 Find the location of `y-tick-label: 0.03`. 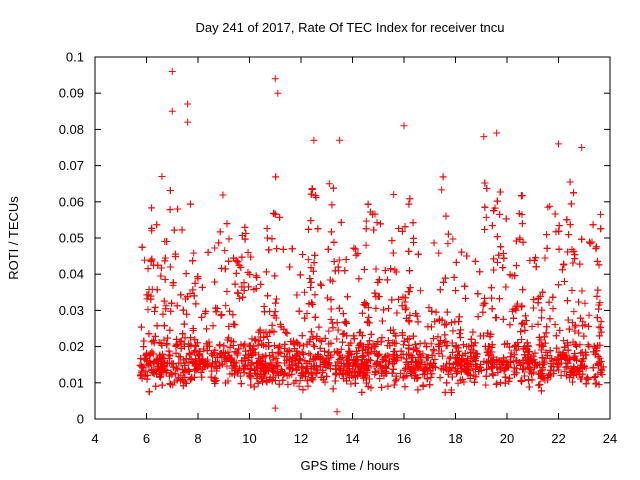

y-tick-label: 0.03 is located at coordinates (71, 310).